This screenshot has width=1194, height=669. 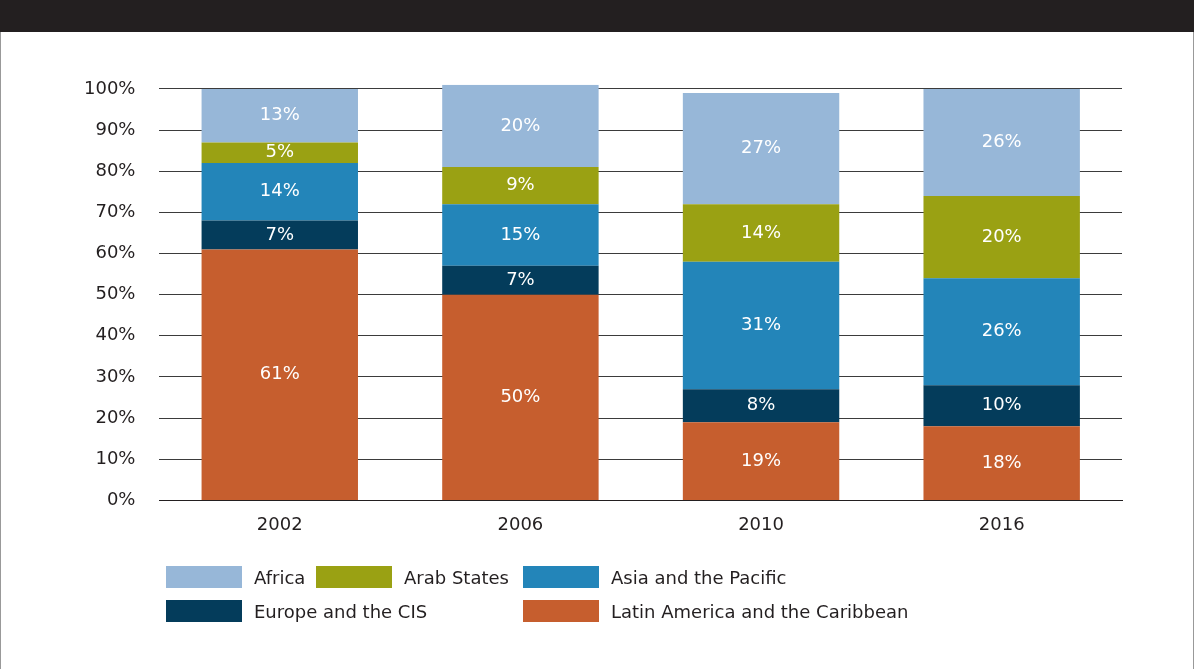 I want to click on data-label: 27%, so click(x=761, y=147).